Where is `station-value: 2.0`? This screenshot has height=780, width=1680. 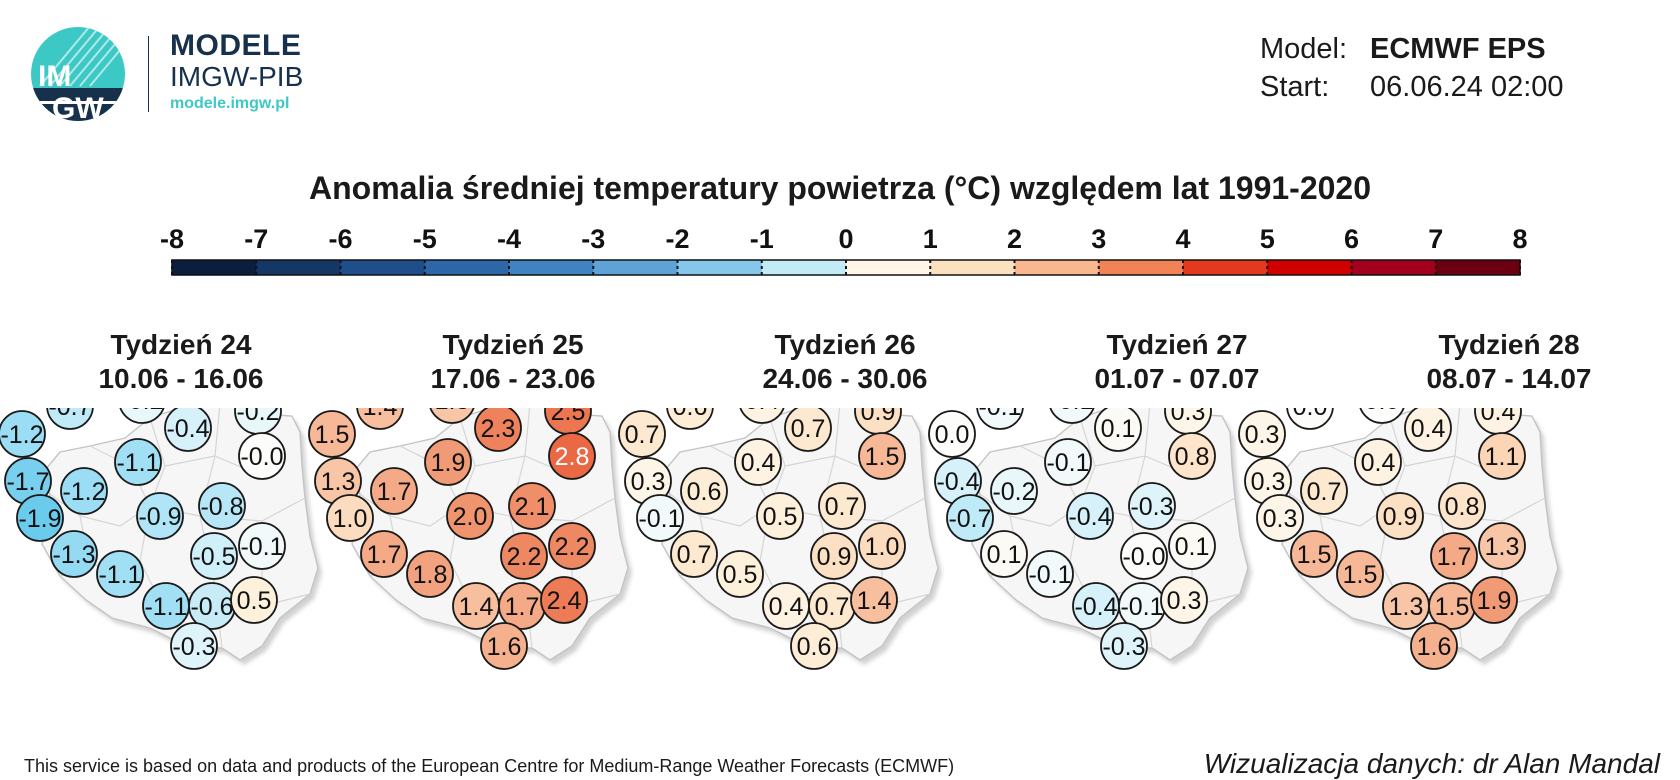
station-value: 2.0 is located at coordinates (470, 517).